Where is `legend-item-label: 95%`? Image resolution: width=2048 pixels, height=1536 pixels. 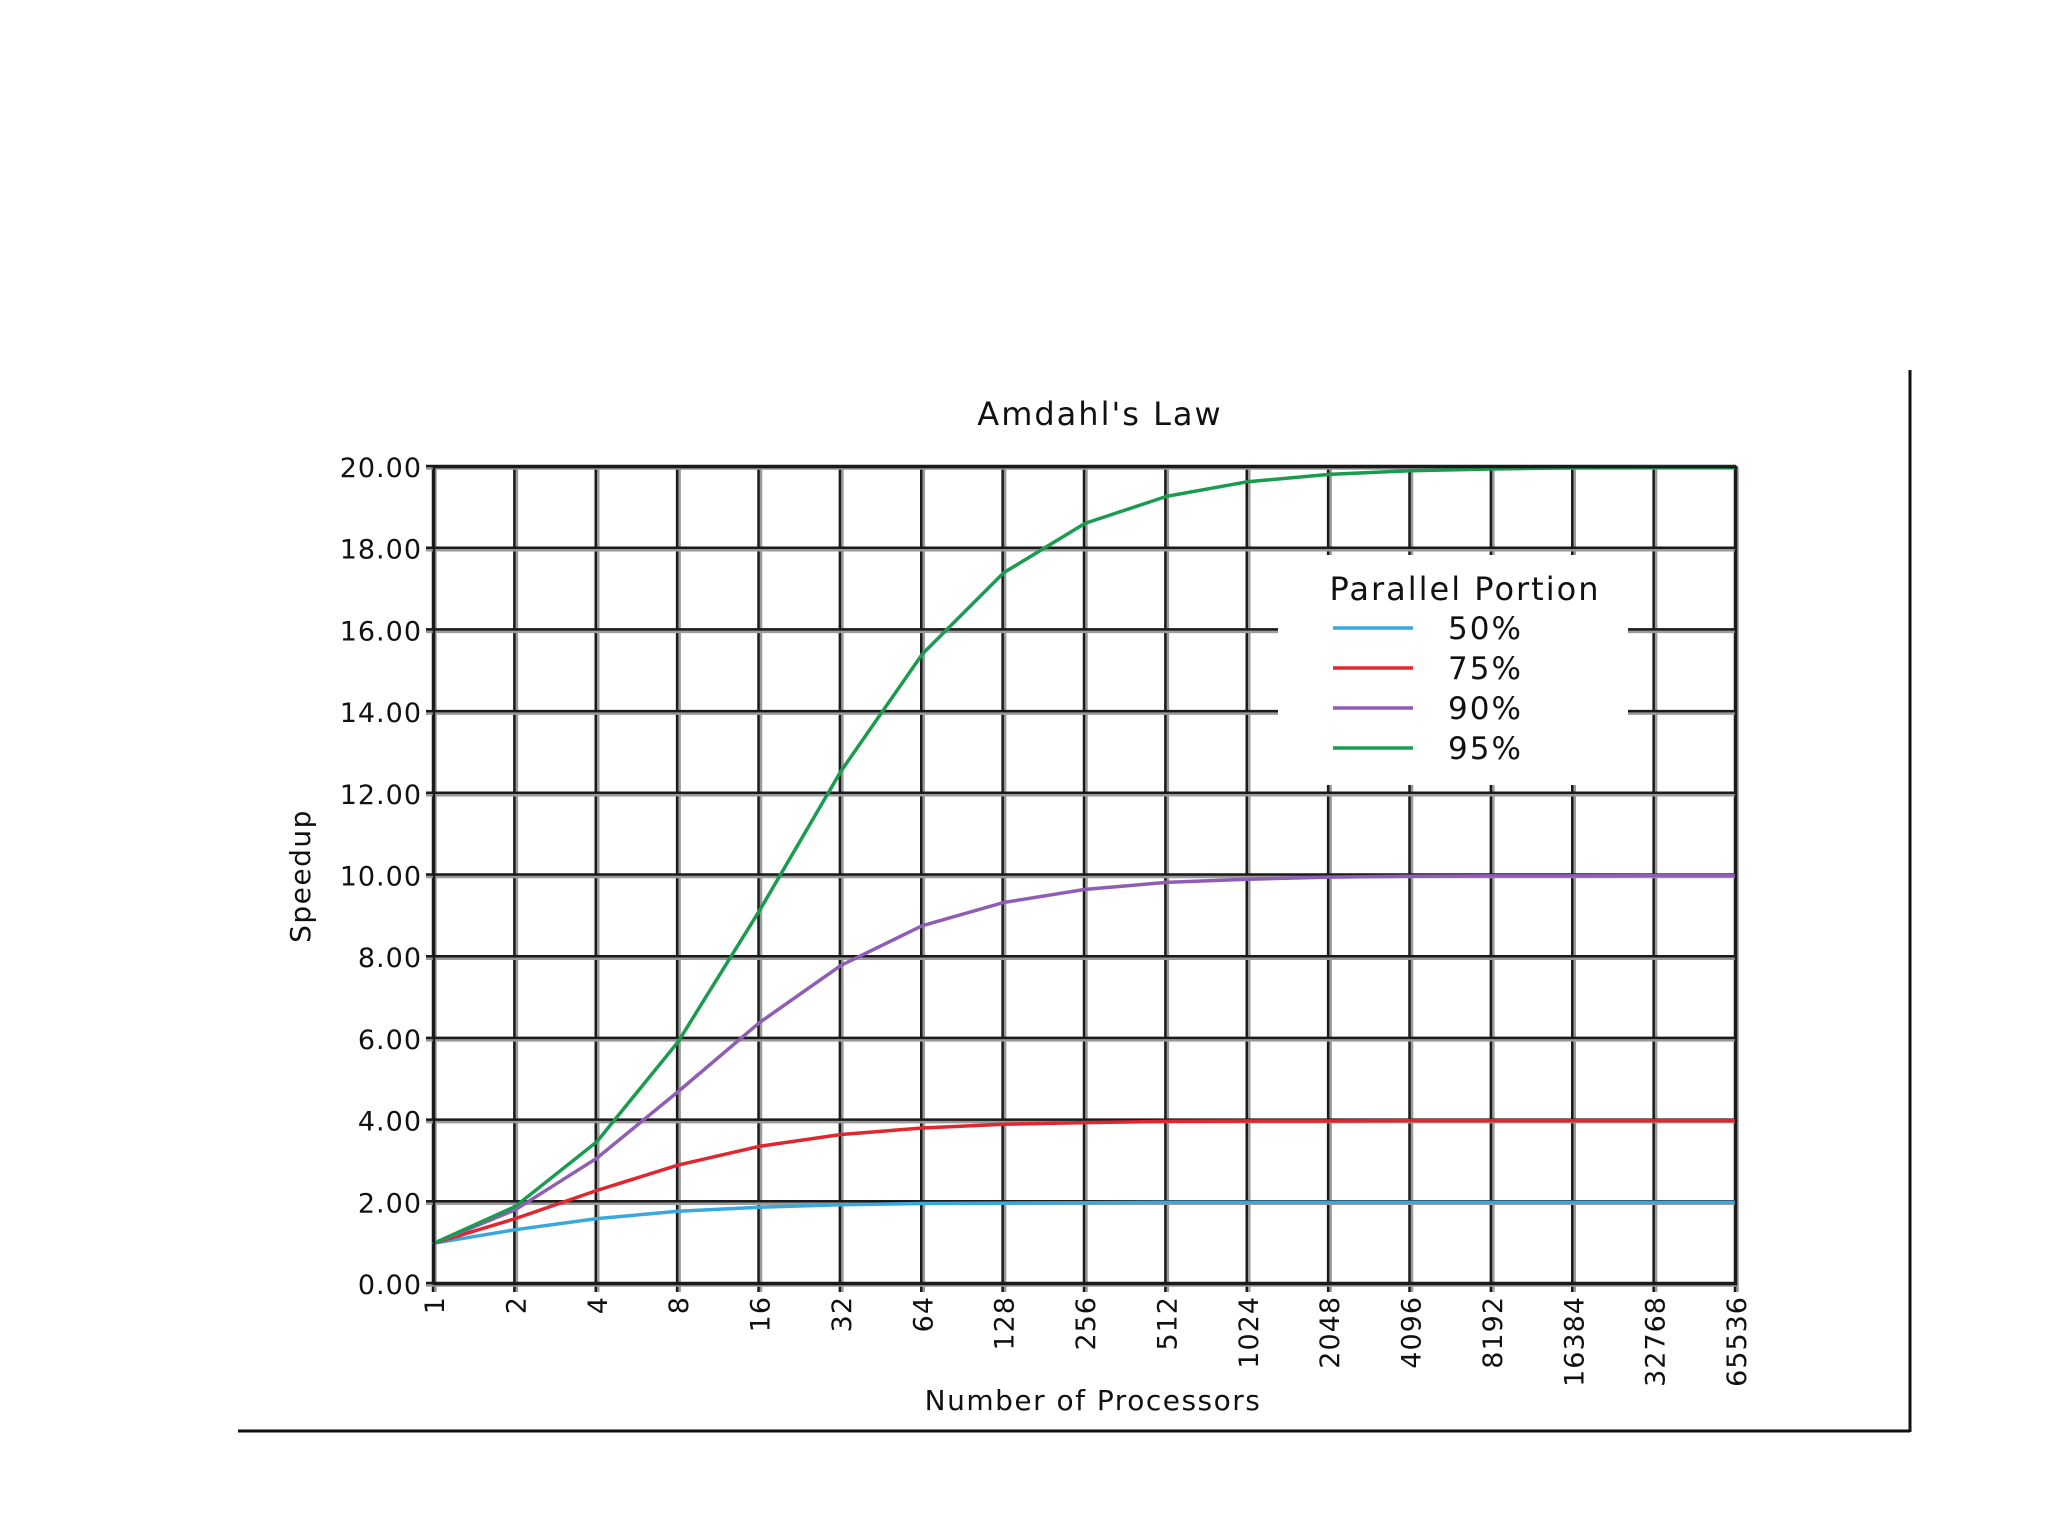 legend-item-label: 95% is located at coordinates (1485, 749).